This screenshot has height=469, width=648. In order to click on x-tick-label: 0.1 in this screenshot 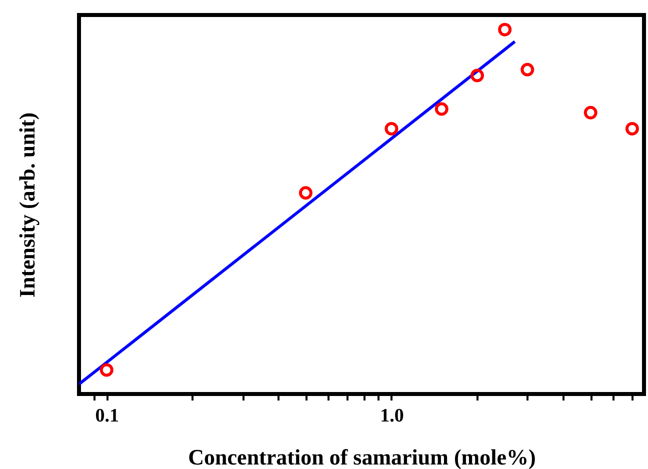, I will do `click(107, 416)`.